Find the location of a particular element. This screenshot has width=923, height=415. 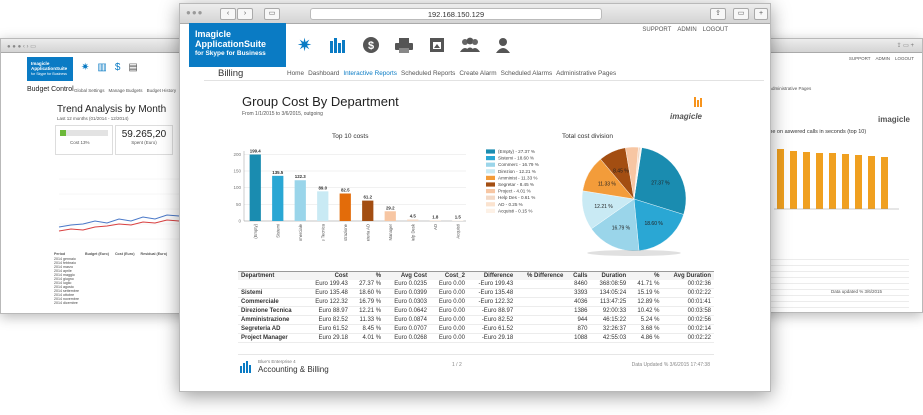

left-tab-manage-budgets: Manage Budgets is located at coordinates (125, 90).